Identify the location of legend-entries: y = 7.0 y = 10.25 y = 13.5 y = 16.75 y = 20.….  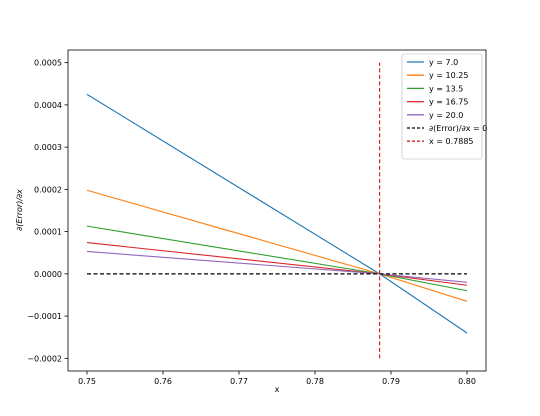
(447, 102).